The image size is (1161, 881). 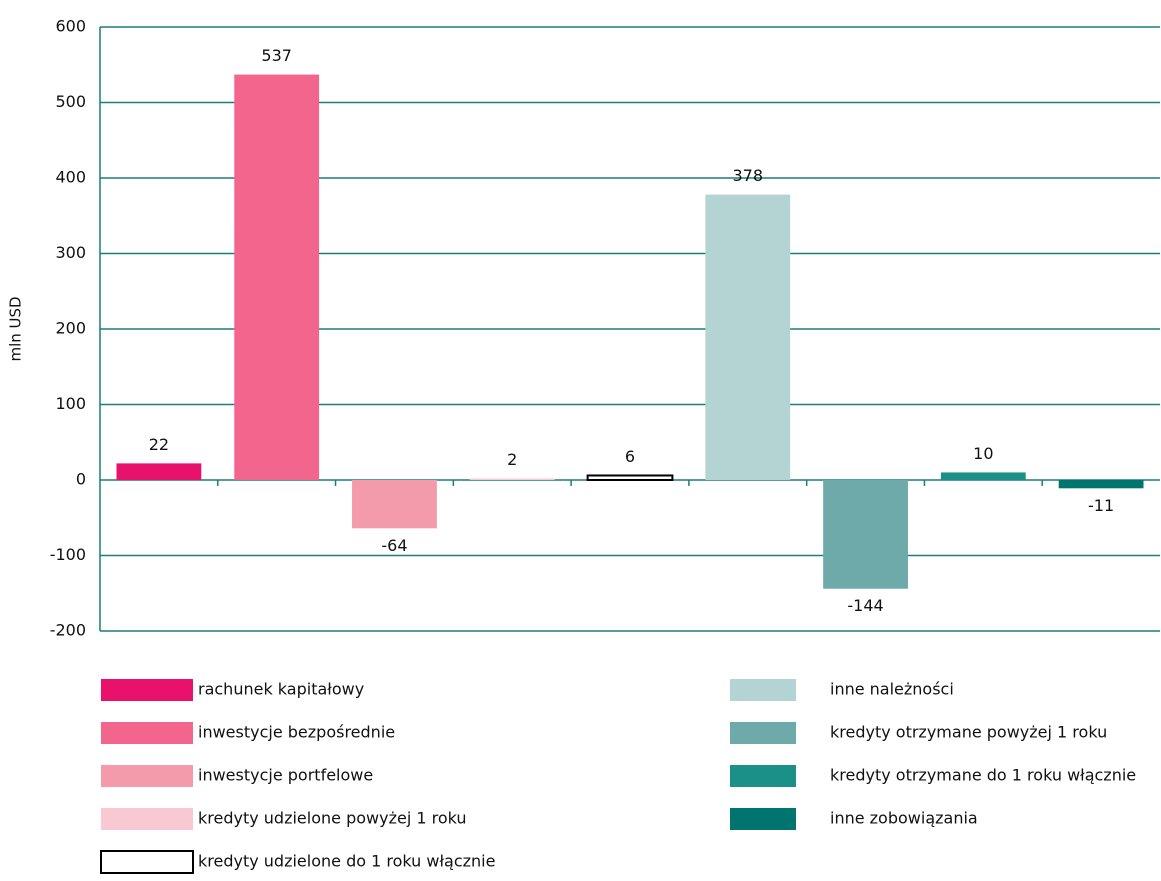 I want to click on data-label: 22, so click(x=159, y=444).